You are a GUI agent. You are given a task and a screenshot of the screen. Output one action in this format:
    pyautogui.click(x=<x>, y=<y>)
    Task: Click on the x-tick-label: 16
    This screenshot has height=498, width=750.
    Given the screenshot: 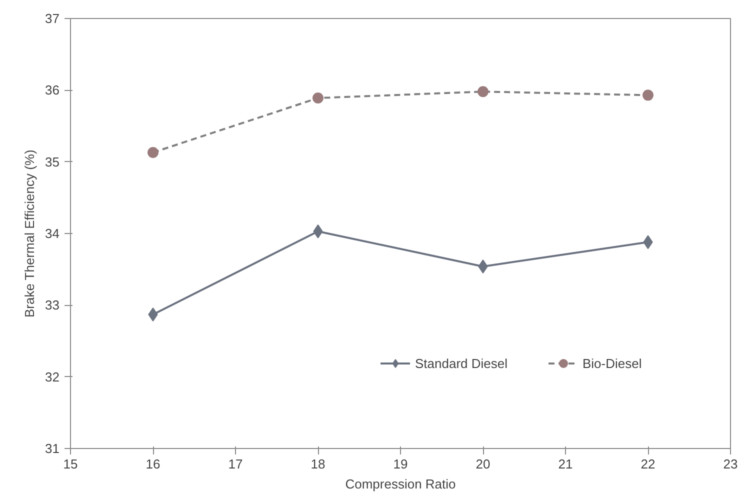 What is the action you would take?
    pyautogui.click(x=153, y=464)
    